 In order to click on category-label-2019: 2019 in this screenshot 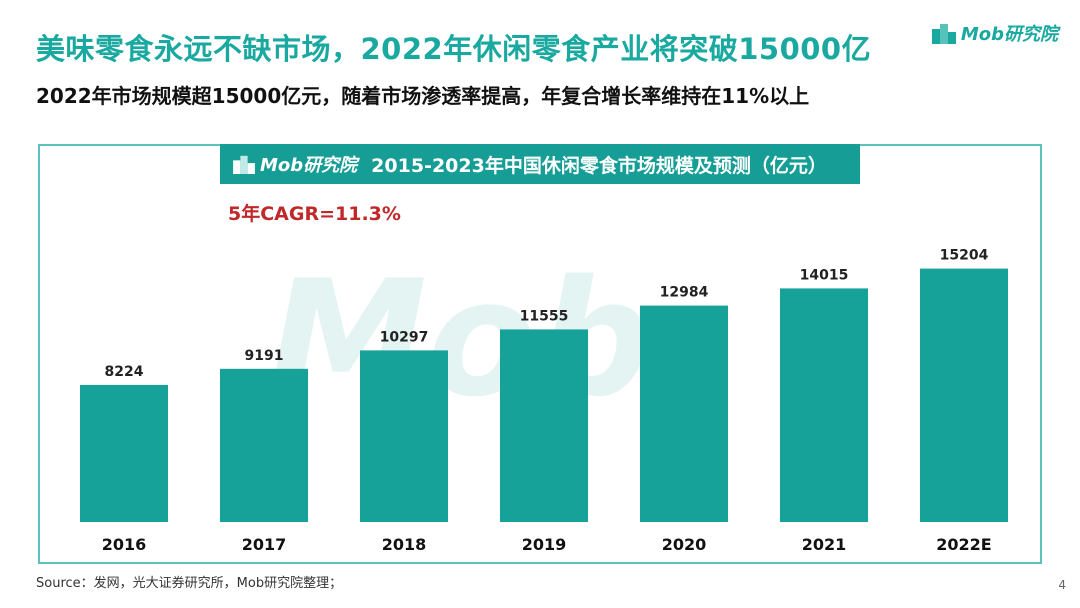, I will do `click(544, 544)`.